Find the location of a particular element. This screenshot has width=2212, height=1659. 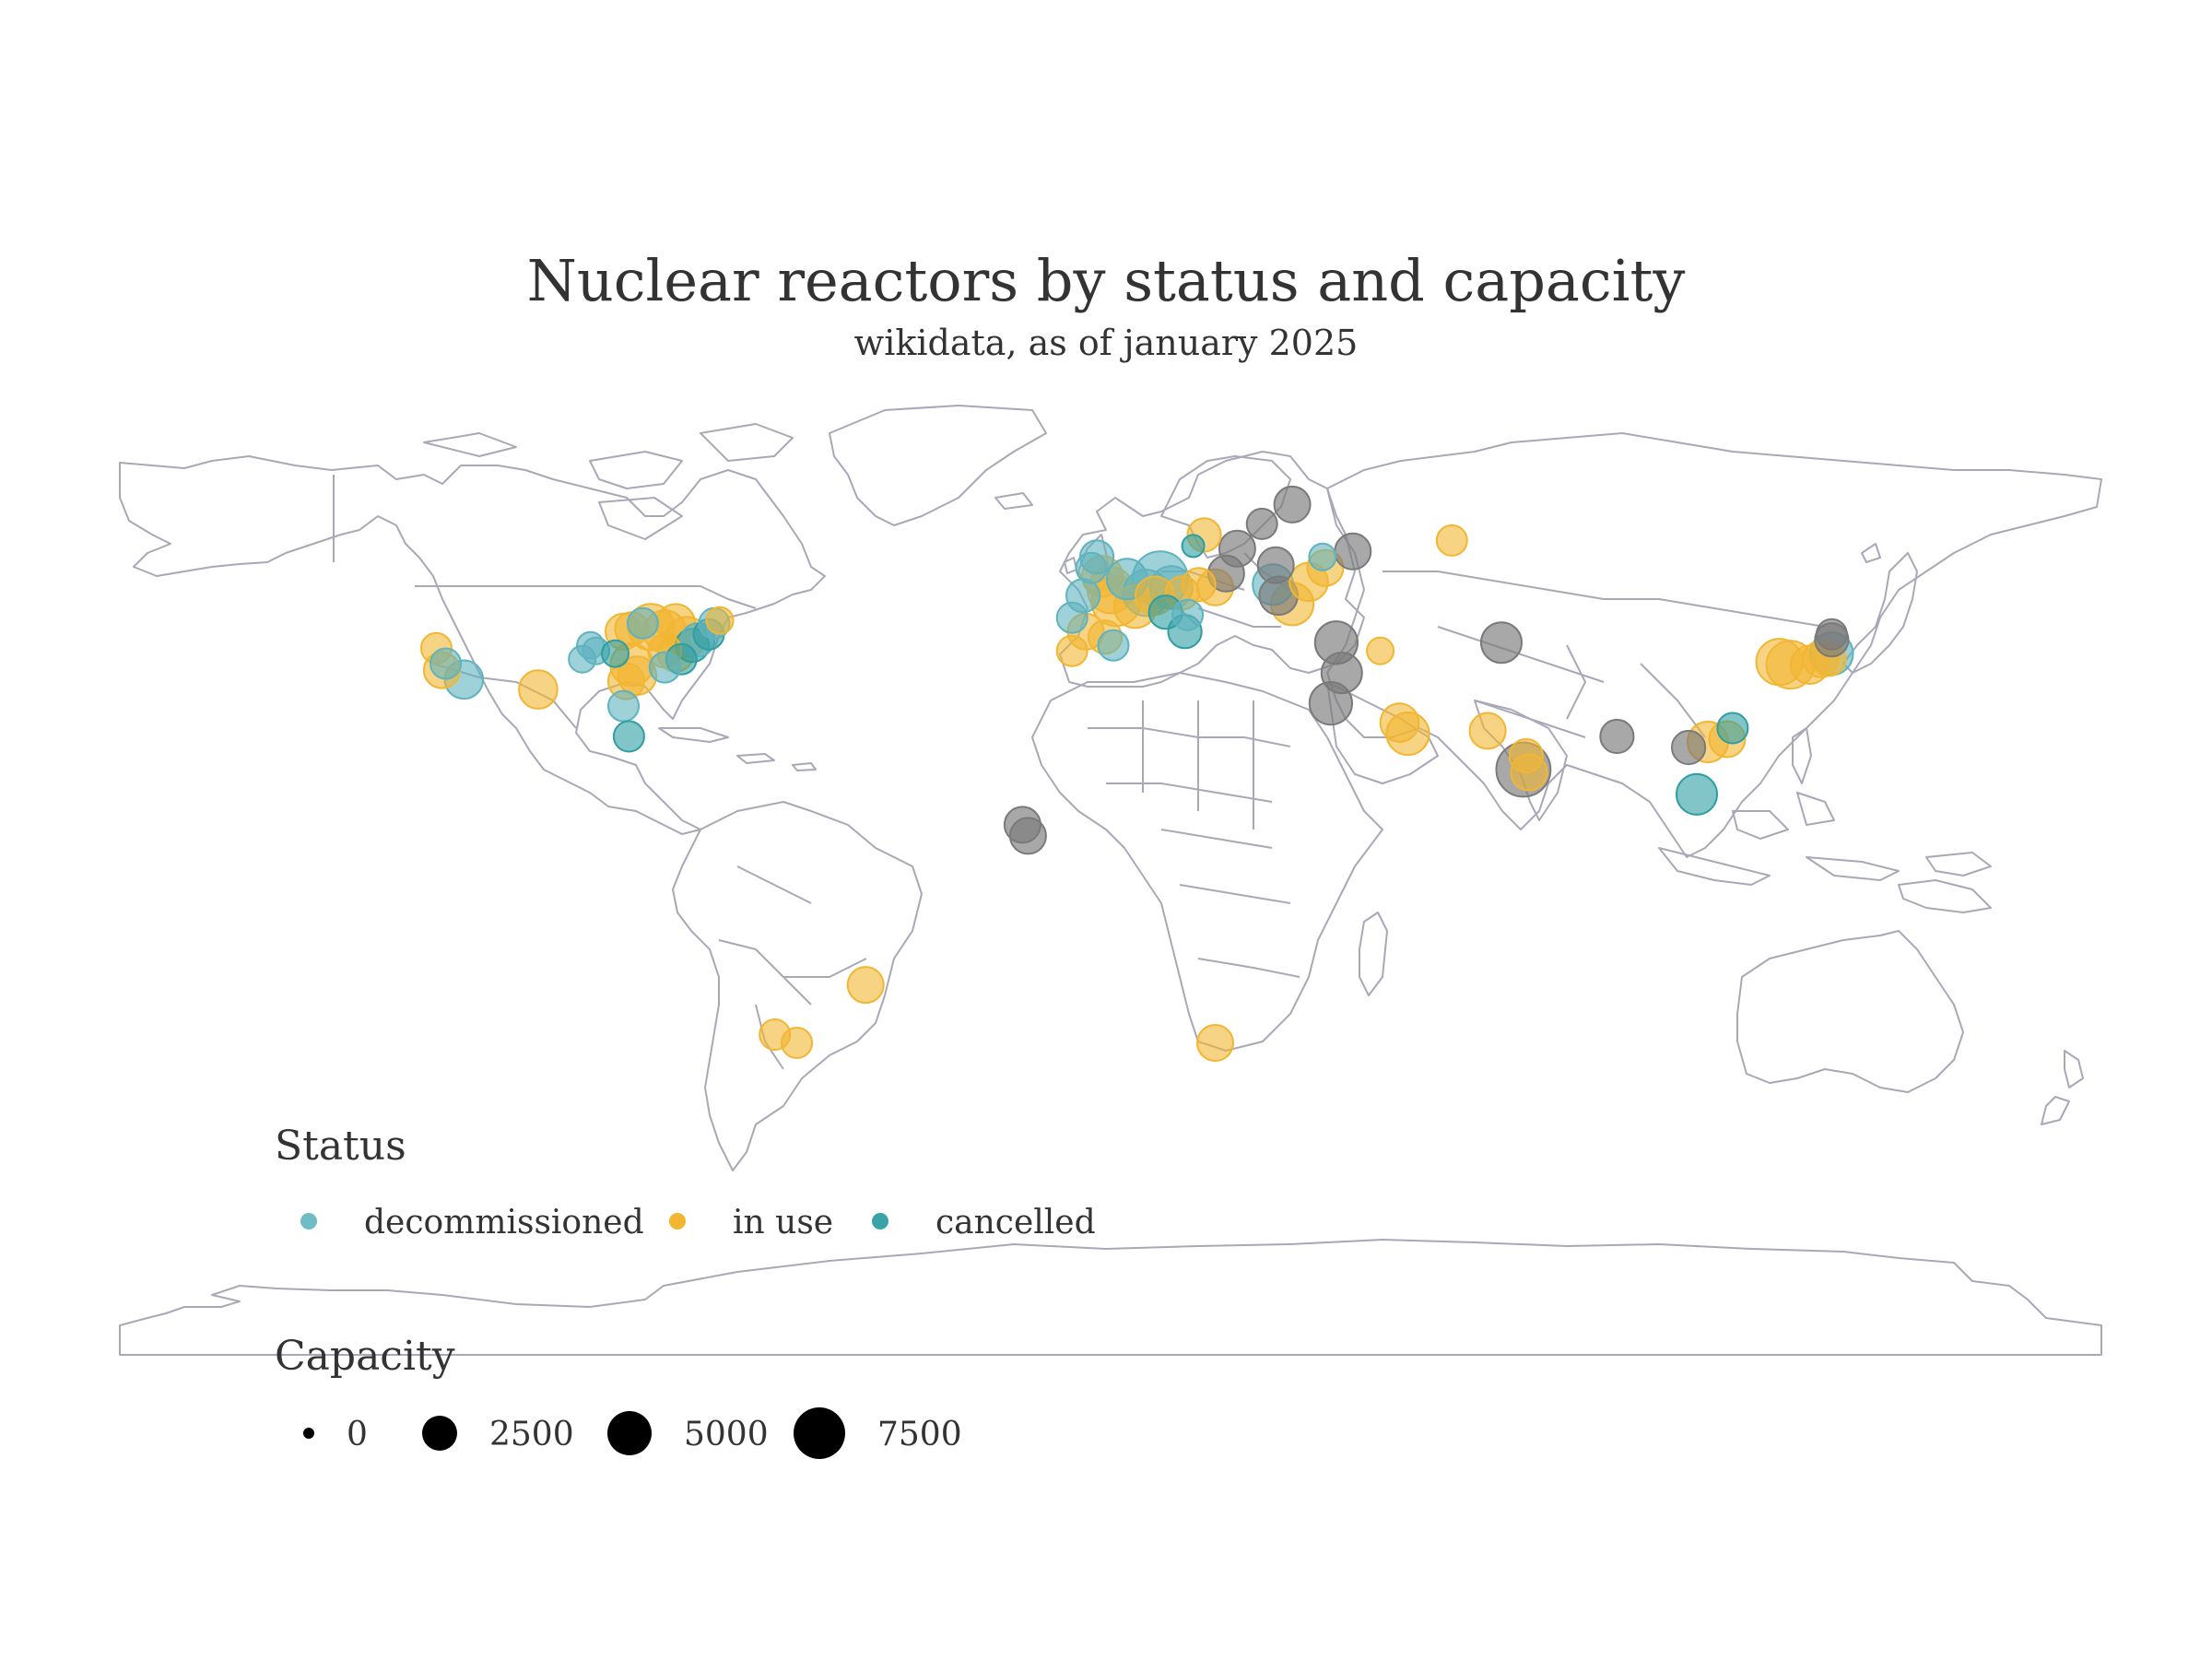

greenland-outline is located at coordinates (938, 465).